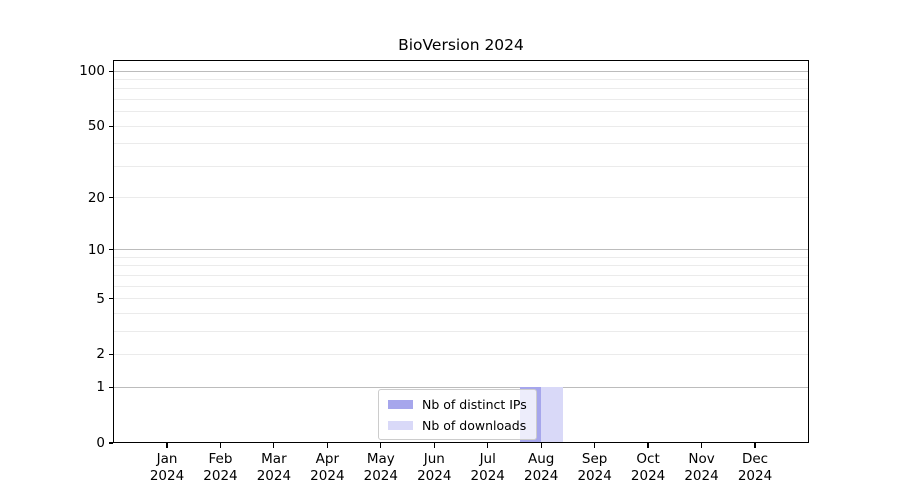  What do you see at coordinates (552, 415) in the screenshot?
I see `bar-nb-of-downloads` at bounding box center [552, 415].